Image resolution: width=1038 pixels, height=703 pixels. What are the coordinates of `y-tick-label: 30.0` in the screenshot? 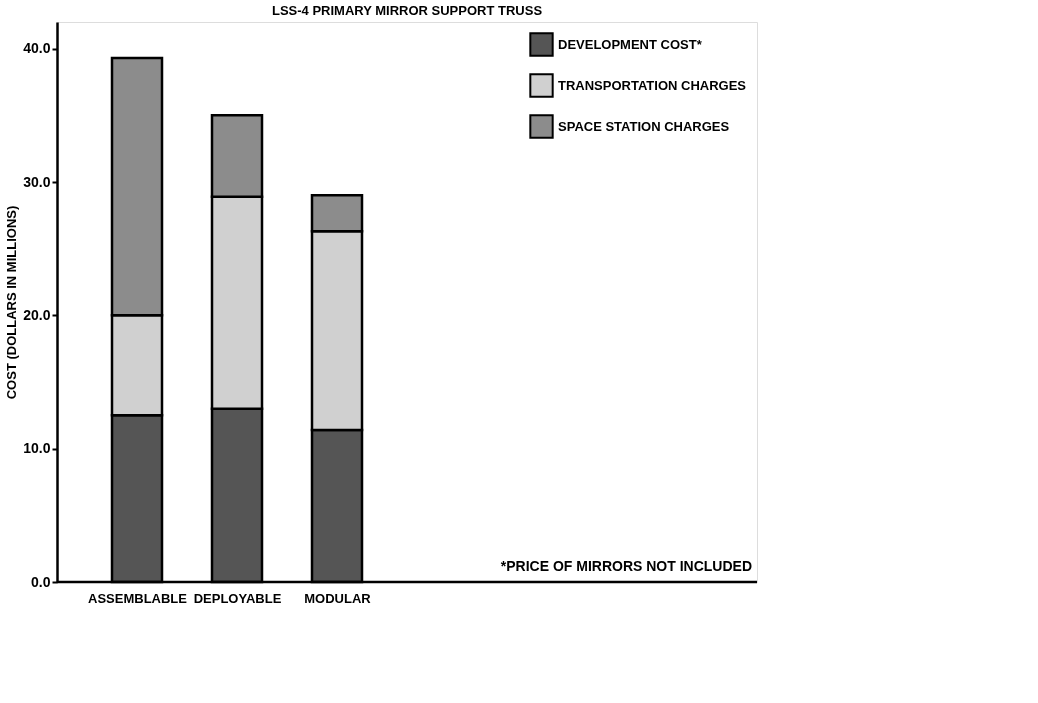 It's located at (37, 181).